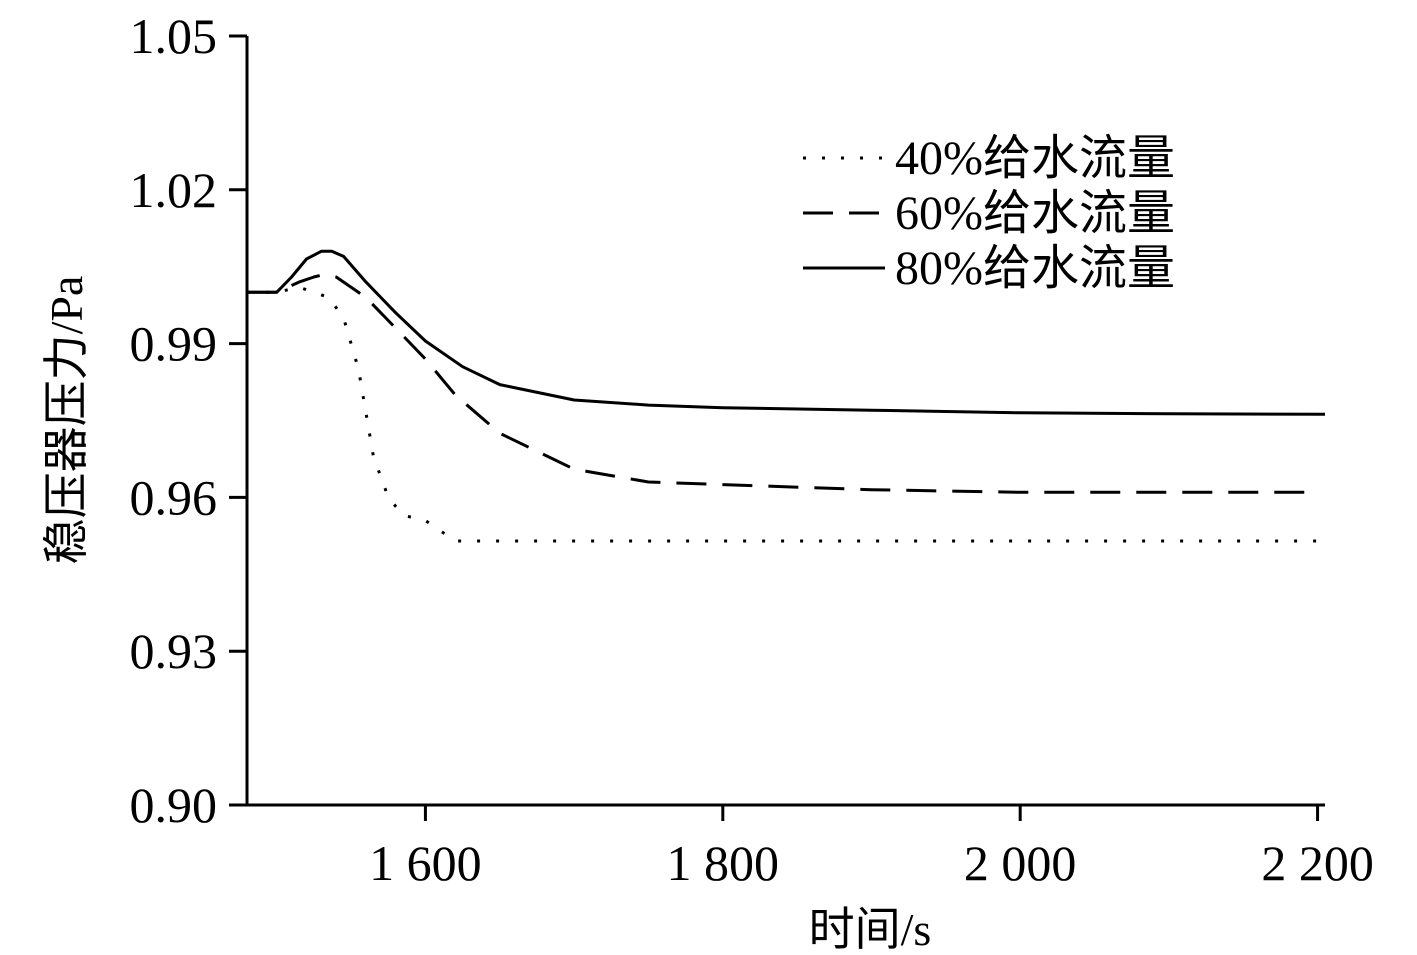 The height and width of the screenshot is (955, 1417). I want to click on x-axis-title: 时间/s, so click(870, 929).